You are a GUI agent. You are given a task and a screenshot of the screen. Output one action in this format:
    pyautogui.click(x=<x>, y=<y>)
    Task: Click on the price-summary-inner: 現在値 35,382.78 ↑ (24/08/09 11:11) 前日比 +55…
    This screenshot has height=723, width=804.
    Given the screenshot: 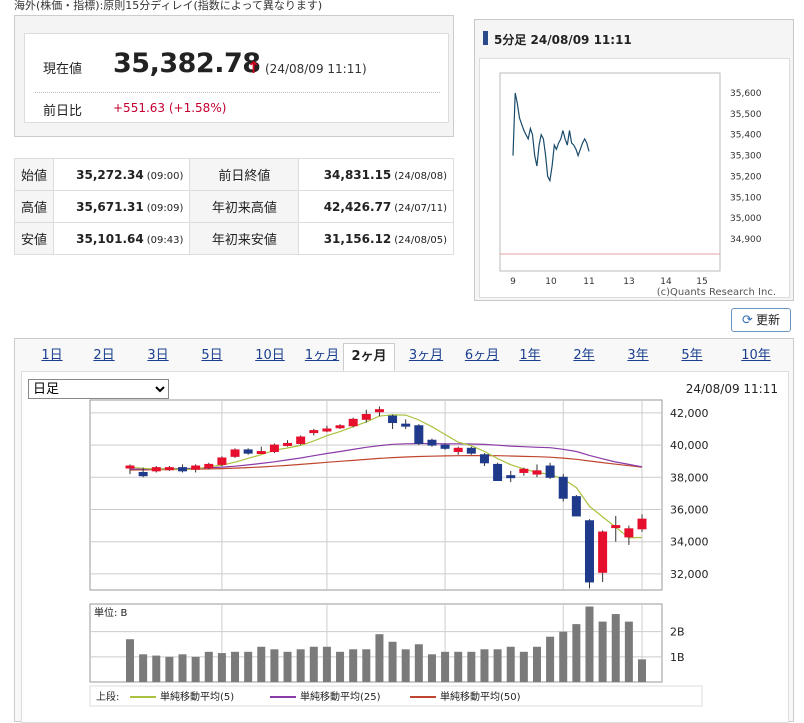 What is the action you would take?
    pyautogui.click(x=236, y=78)
    